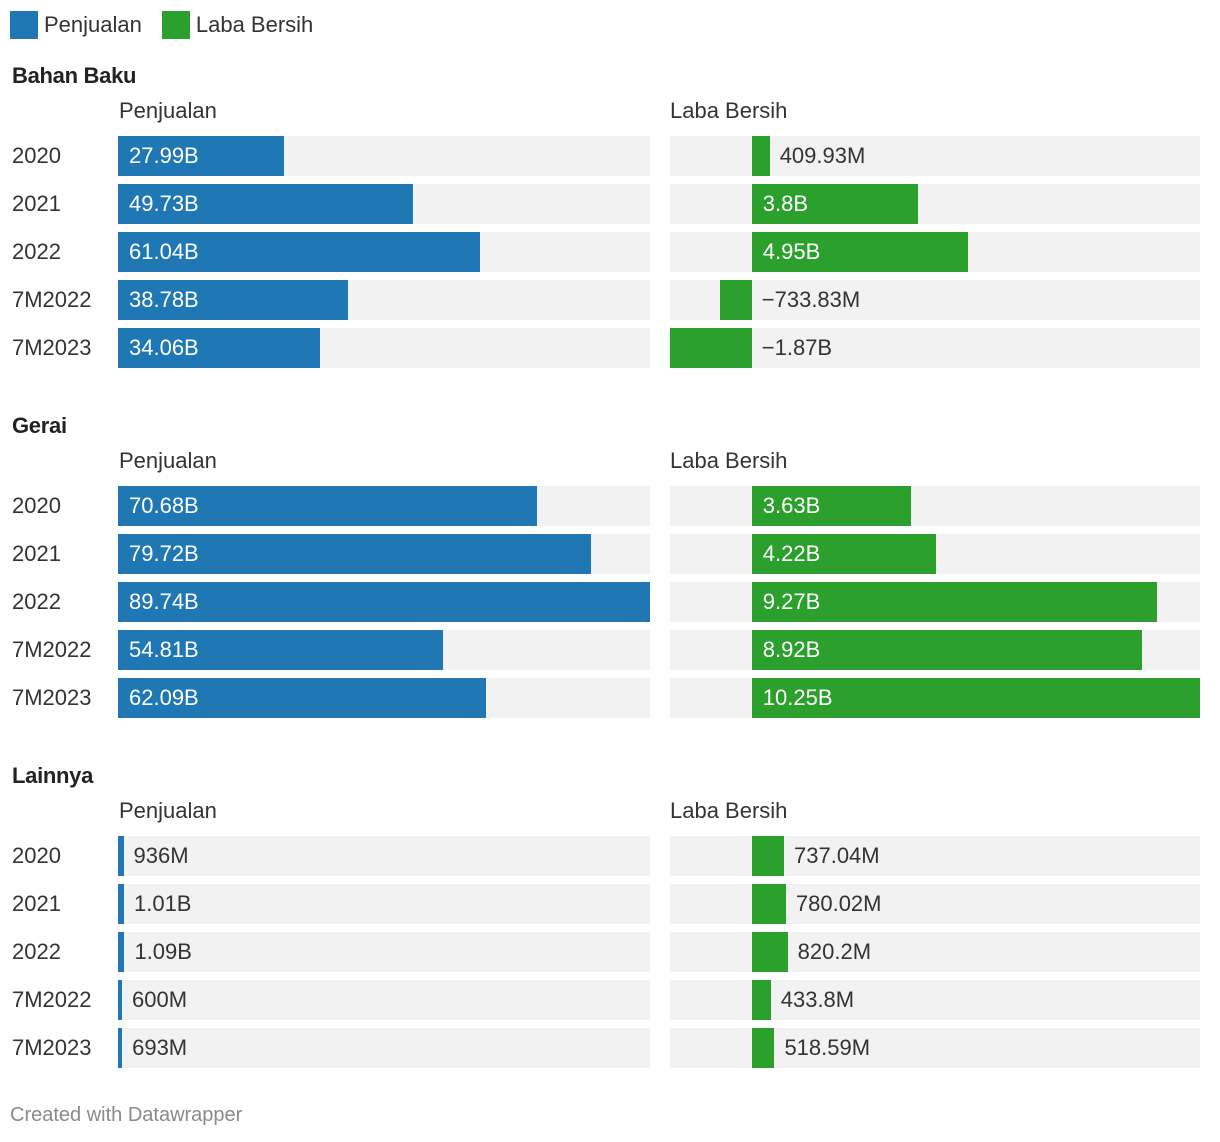  Describe the element at coordinates (164, 649) in the screenshot. I see `data-label-penjualan: 54.81B` at that location.